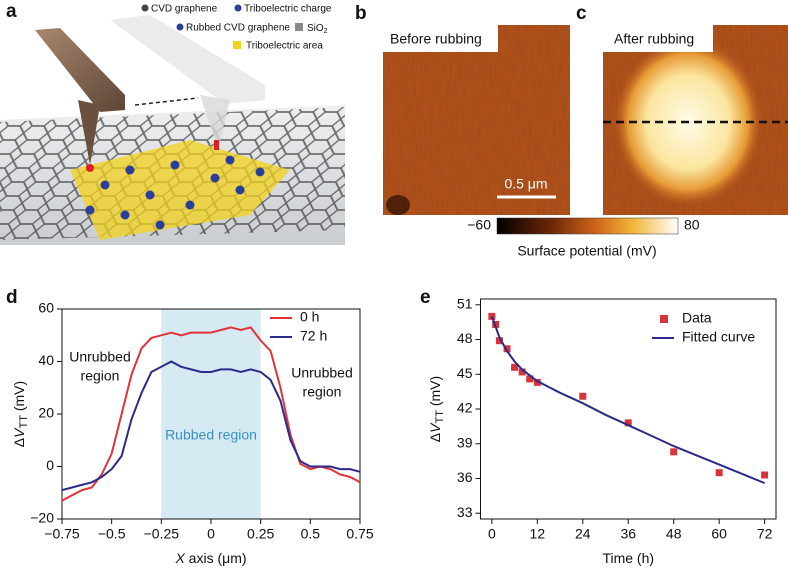 This screenshot has height=571, width=788. Describe the element at coordinates (215, 122) in the screenshot. I see `tip-ghost` at that location.